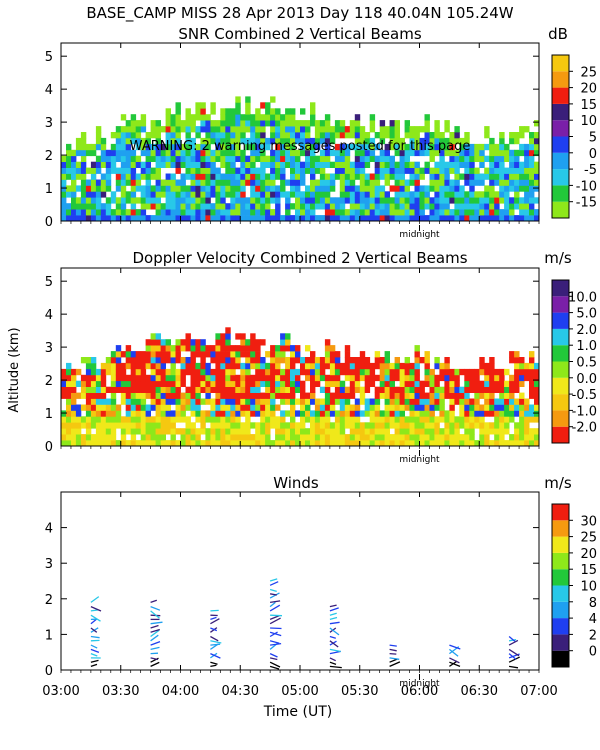  I want to click on colorbar-label: -10, so click(586, 186).